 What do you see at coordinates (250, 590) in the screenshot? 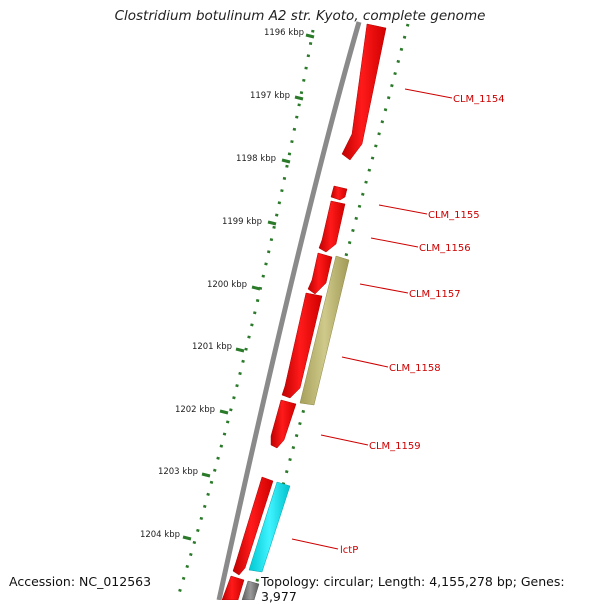
I see `gene-bottom-gray-arrow` at bounding box center [250, 590].